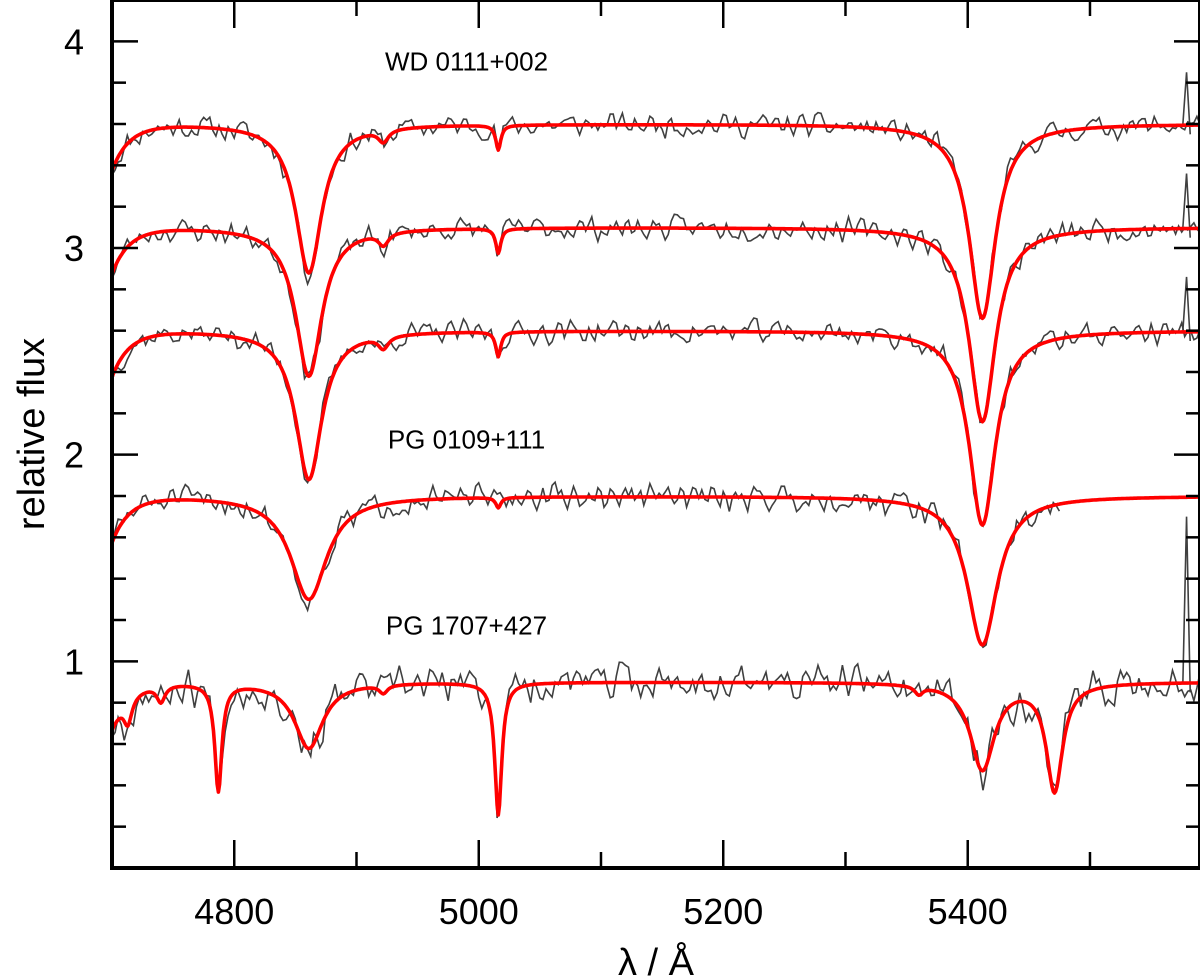 The height and width of the screenshot is (979, 1200). Describe the element at coordinates (466, 61) in the screenshot. I see `star-label-1: WD 0111+002` at that location.